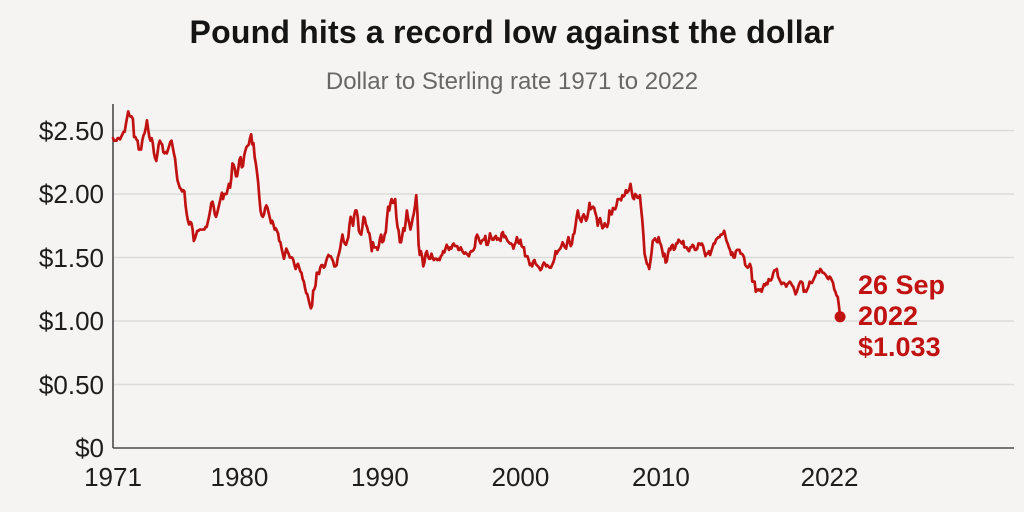 The height and width of the screenshot is (512, 1024). I want to click on annotation-date-year: 2022, so click(888, 316).